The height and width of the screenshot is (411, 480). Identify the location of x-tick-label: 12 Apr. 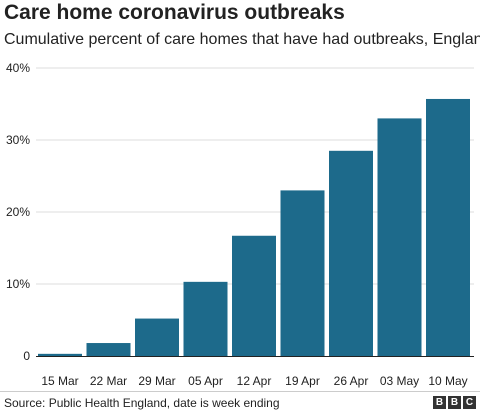
(254, 381).